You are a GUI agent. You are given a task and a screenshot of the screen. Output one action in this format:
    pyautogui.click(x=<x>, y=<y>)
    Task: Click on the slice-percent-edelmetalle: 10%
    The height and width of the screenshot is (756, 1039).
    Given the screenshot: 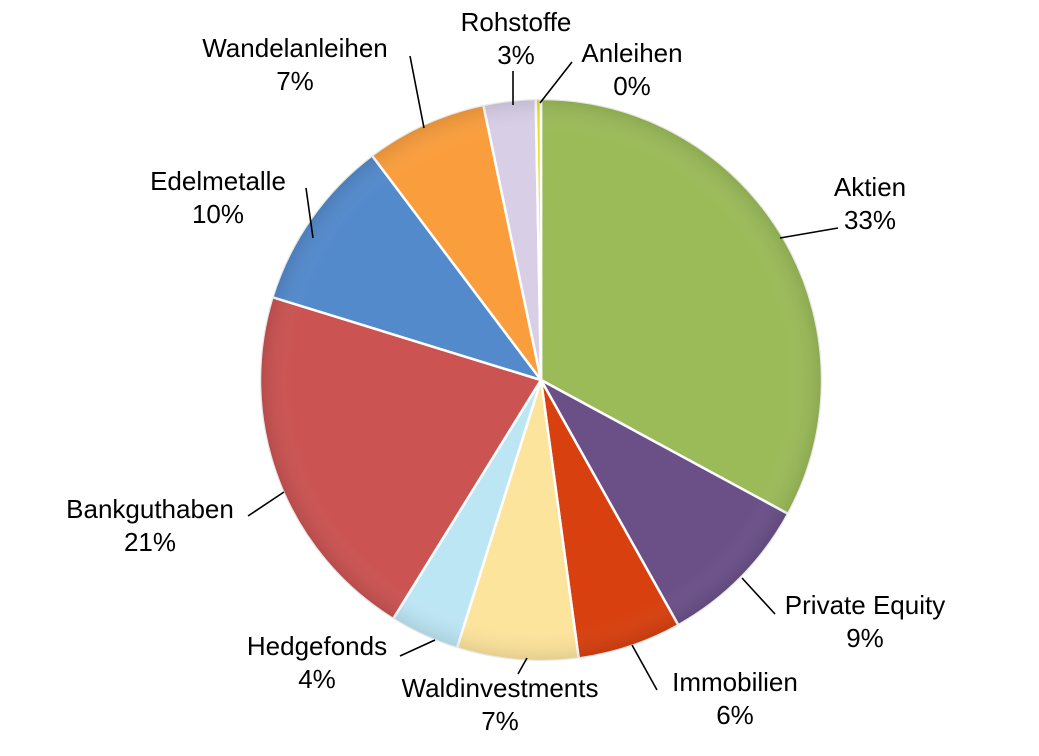 What is the action you would take?
    pyautogui.click(x=218, y=214)
    